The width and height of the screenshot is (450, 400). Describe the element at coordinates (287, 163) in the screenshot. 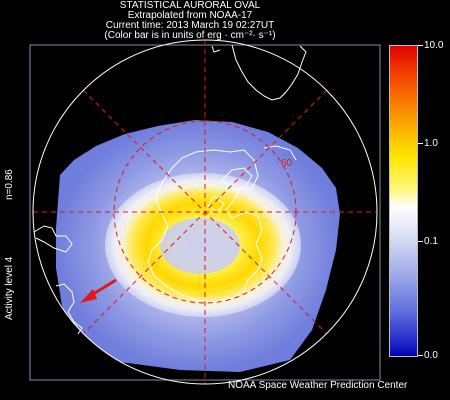

I see `latitude-label: 60` at that location.